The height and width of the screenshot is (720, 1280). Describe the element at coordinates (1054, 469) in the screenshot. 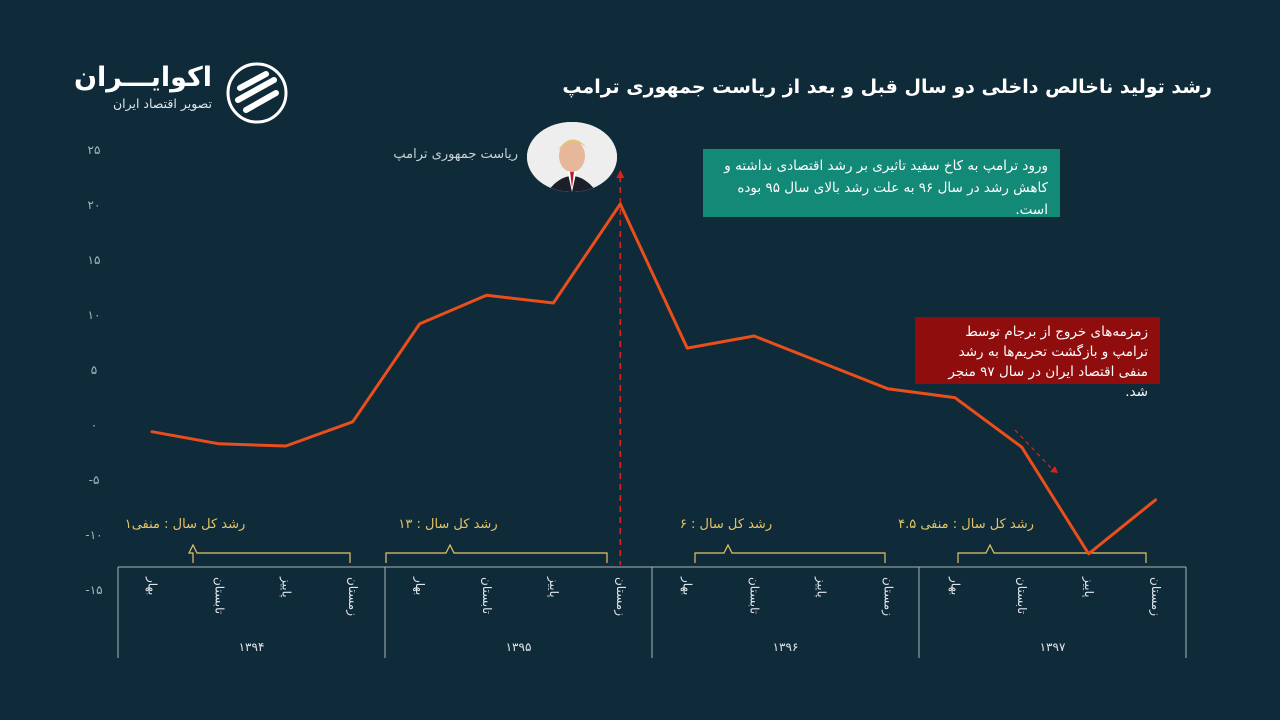

I see `red-note-arrow-icon` at that location.